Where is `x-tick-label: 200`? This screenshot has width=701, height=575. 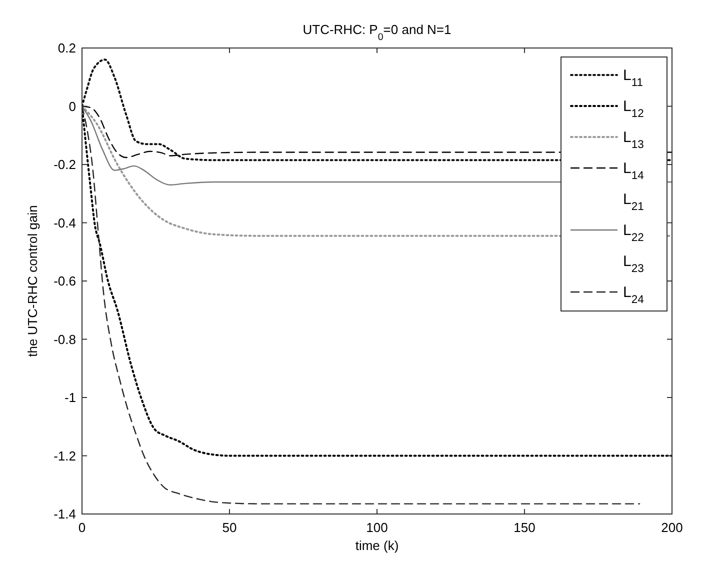 x-tick-label: 200 is located at coordinates (672, 527).